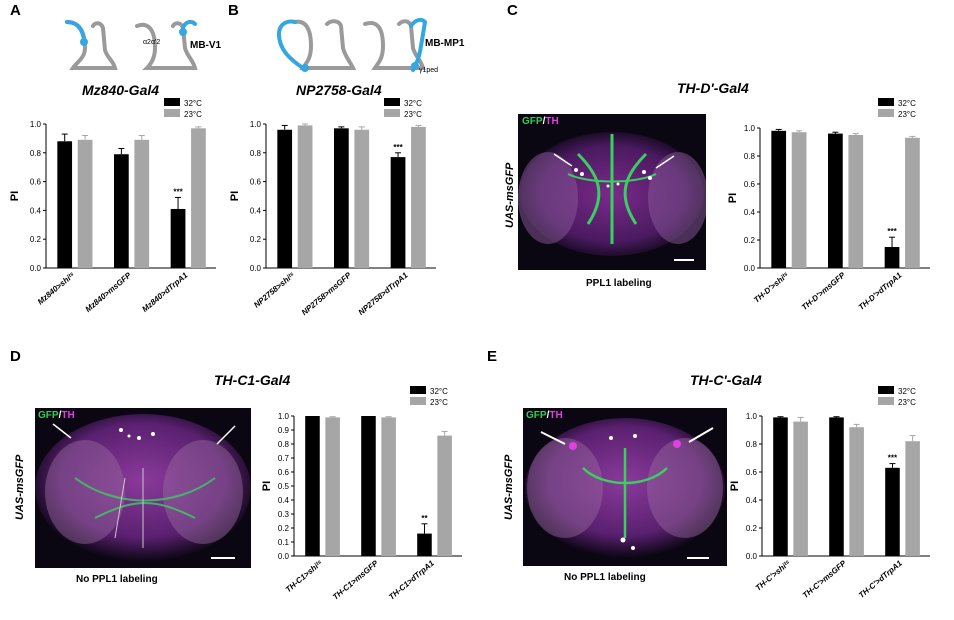 This screenshot has width=954, height=620. I want to click on legend-label-a: 23°C, so click(193, 114).